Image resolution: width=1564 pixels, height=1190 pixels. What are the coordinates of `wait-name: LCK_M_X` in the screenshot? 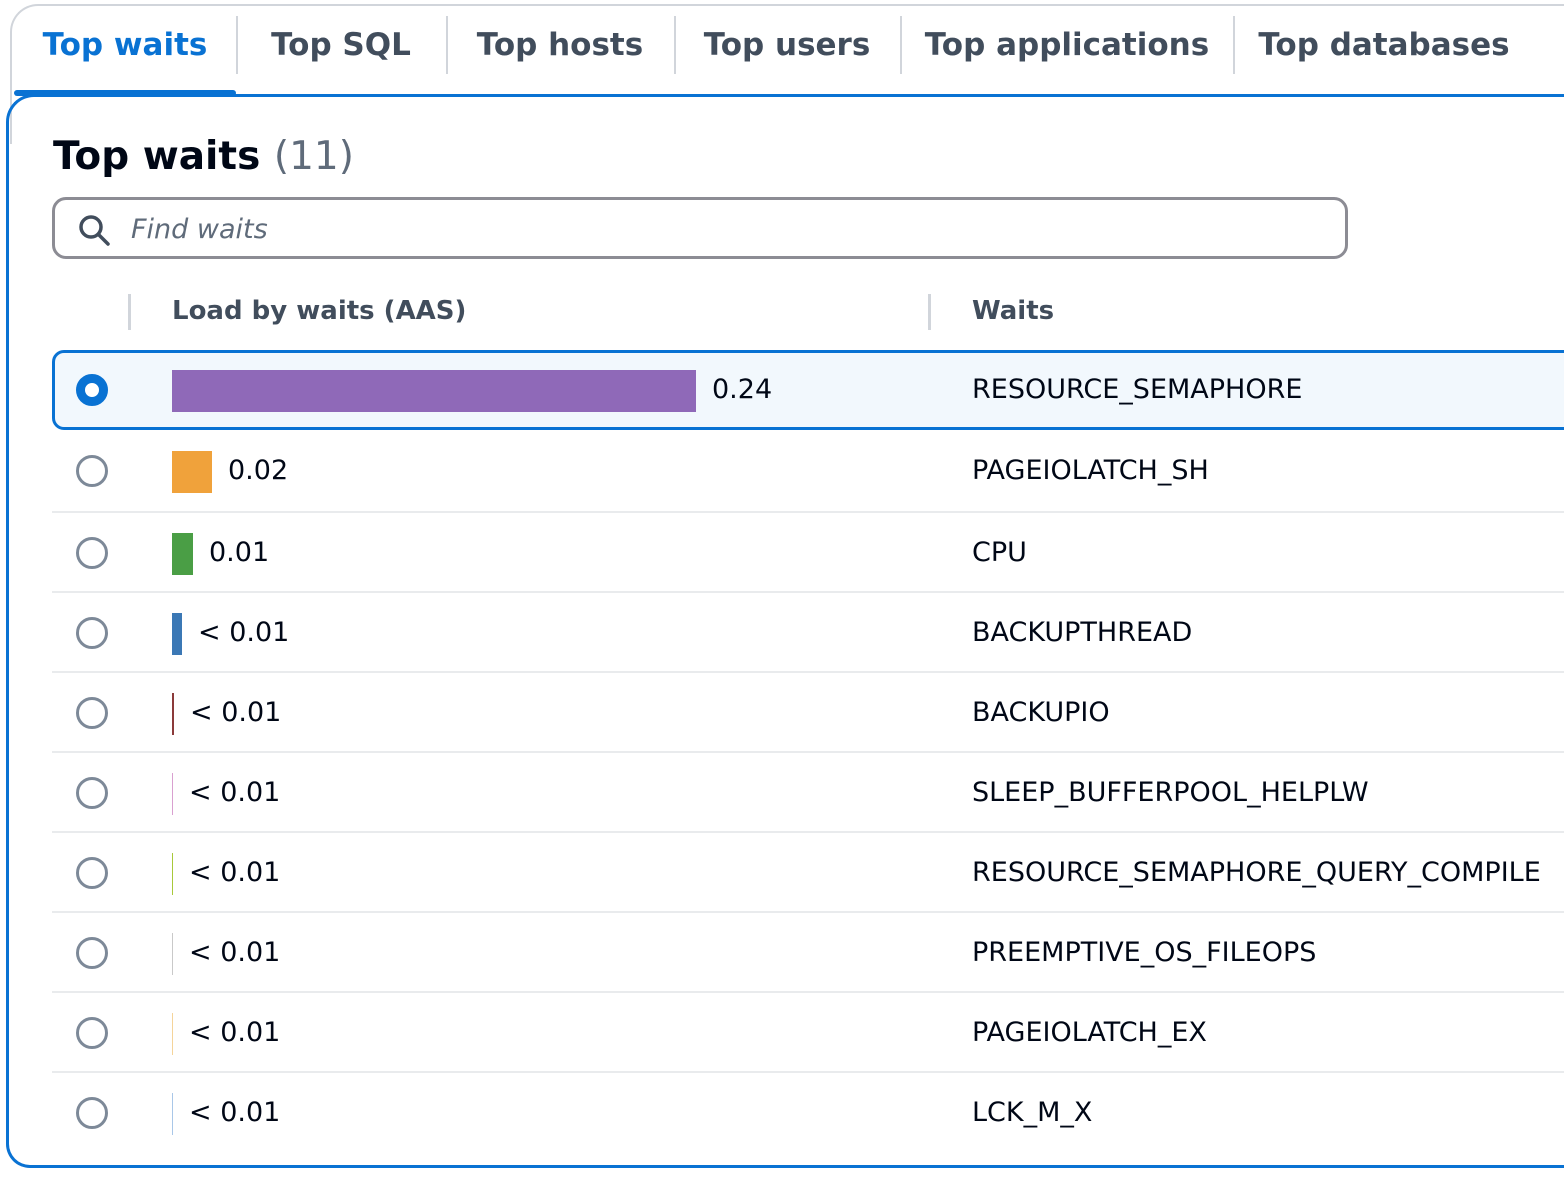 It's located at (1032, 1112).